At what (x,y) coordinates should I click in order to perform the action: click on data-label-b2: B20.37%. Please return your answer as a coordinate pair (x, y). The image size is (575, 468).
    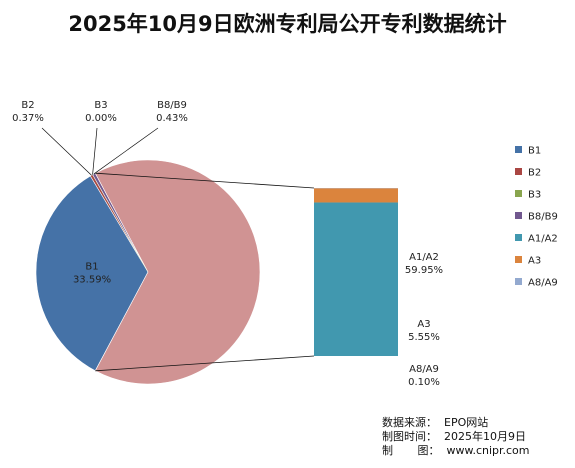
    Looking at the image, I should click on (28, 112).